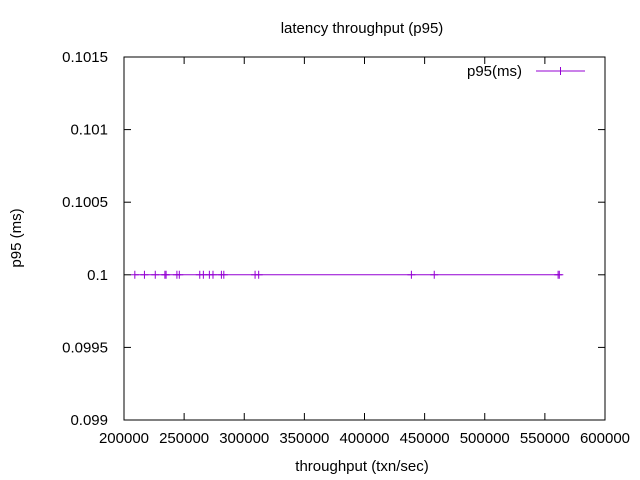 The width and height of the screenshot is (640, 480). Describe the element at coordinates (89, 420) in the screenshot. I see `y-tick-label: 0.099` at that location.